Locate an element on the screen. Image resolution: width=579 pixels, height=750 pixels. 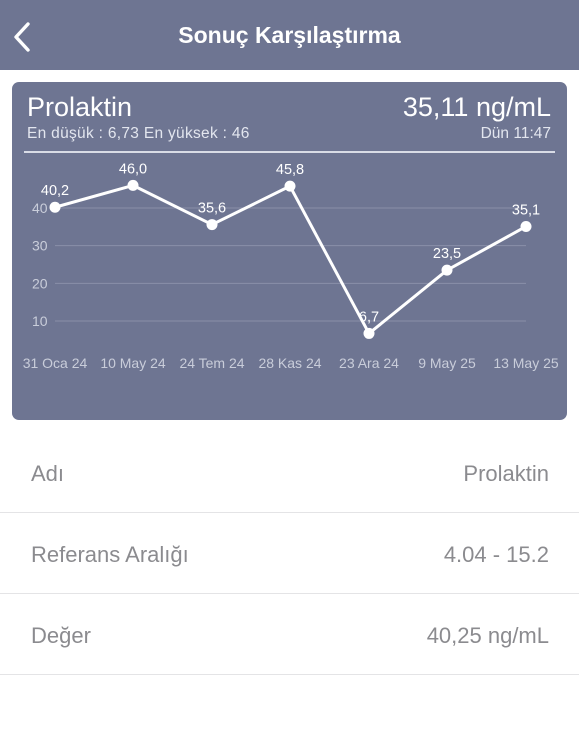
x-tick-label: 24 Tem 24 is located at coordinates (211, 363).